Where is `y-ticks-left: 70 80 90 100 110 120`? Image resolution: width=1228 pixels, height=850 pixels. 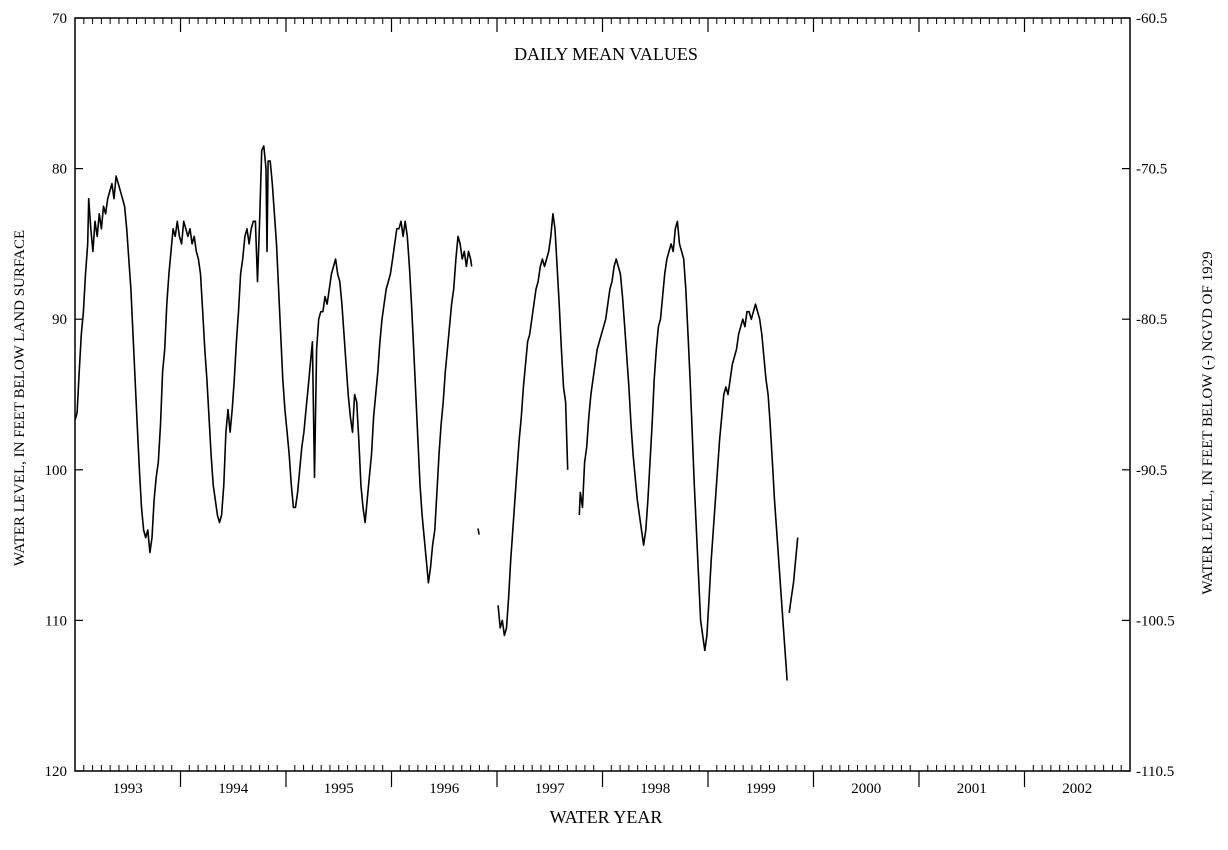 y-ticks-left: 70 80 90 100 110 120 is located at coordinates (64, 395).